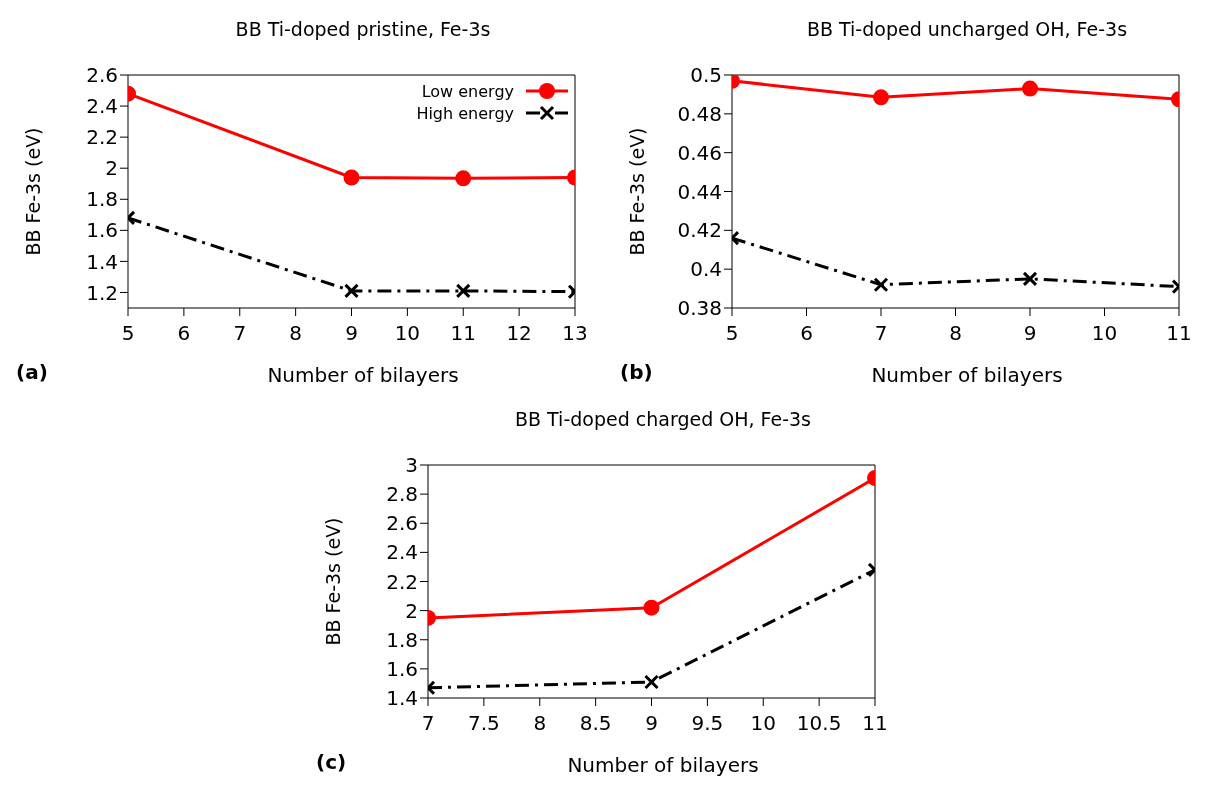 The width and height of the screenshot is (1224, 806). Describe the element at coordinates (467, 91) in the screenshot. I see `legend-label: Low energy` at that location.